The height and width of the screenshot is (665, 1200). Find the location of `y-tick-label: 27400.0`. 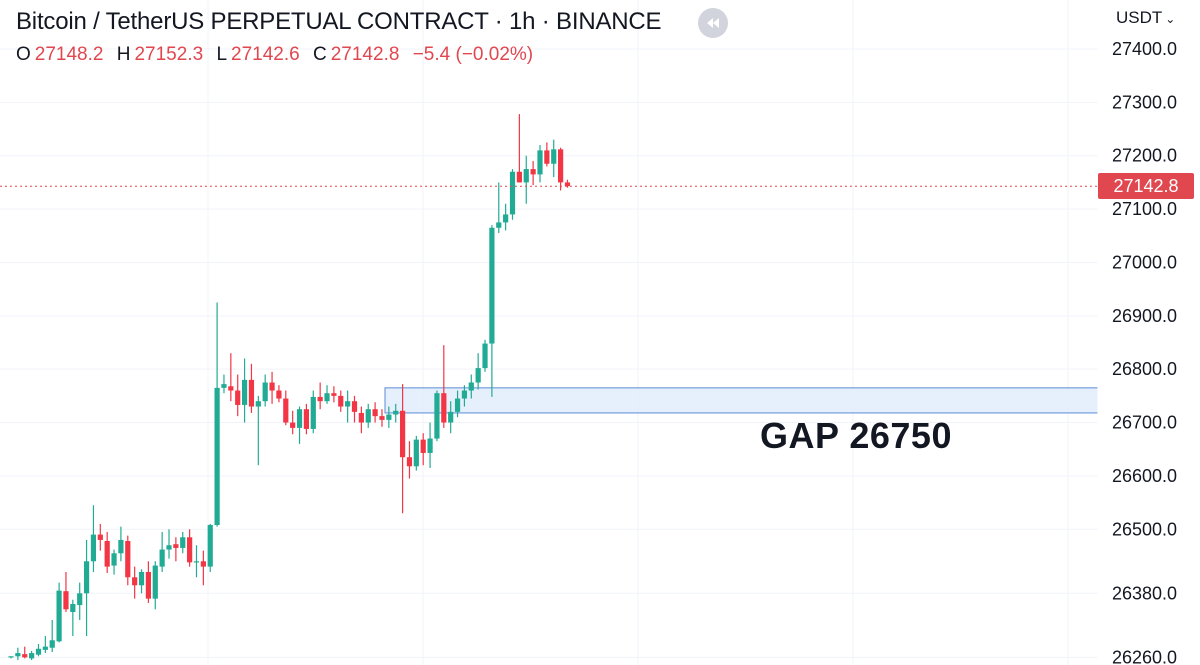

y-tick-label: 27400.0 is located at coordinates (1144, 49).